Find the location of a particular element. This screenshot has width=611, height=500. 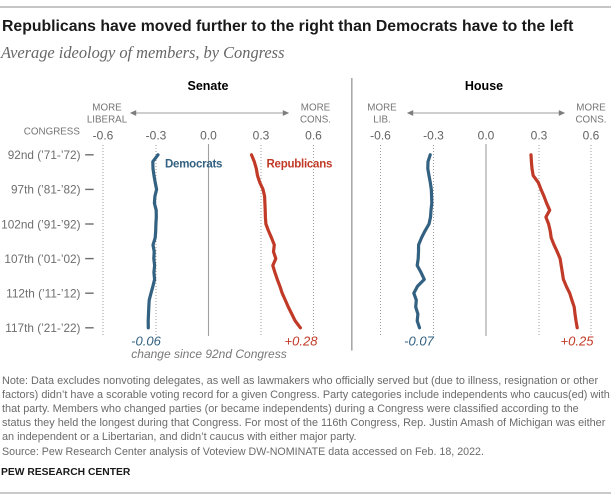

svg-text: 117th (’21-’22) is located at coordinates (42, 328).